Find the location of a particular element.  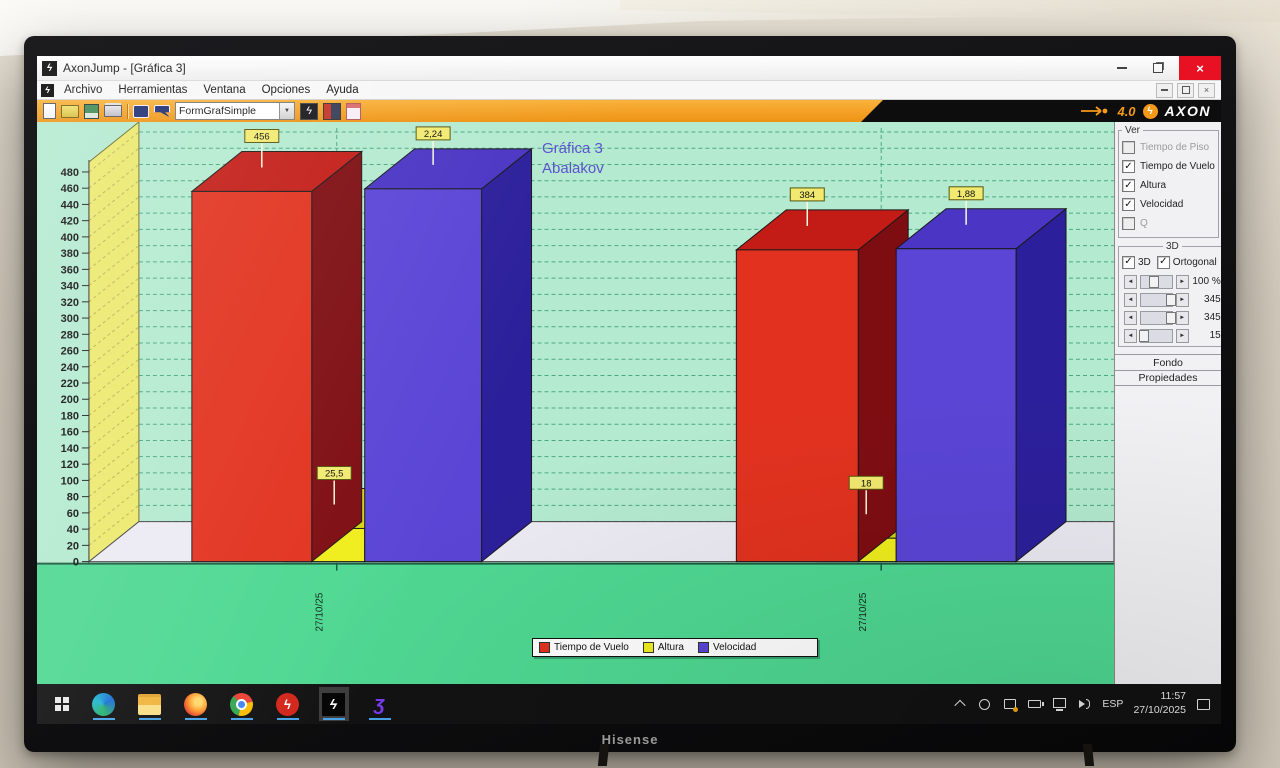

svg-text: 260 is located at coordinates (70, 352).